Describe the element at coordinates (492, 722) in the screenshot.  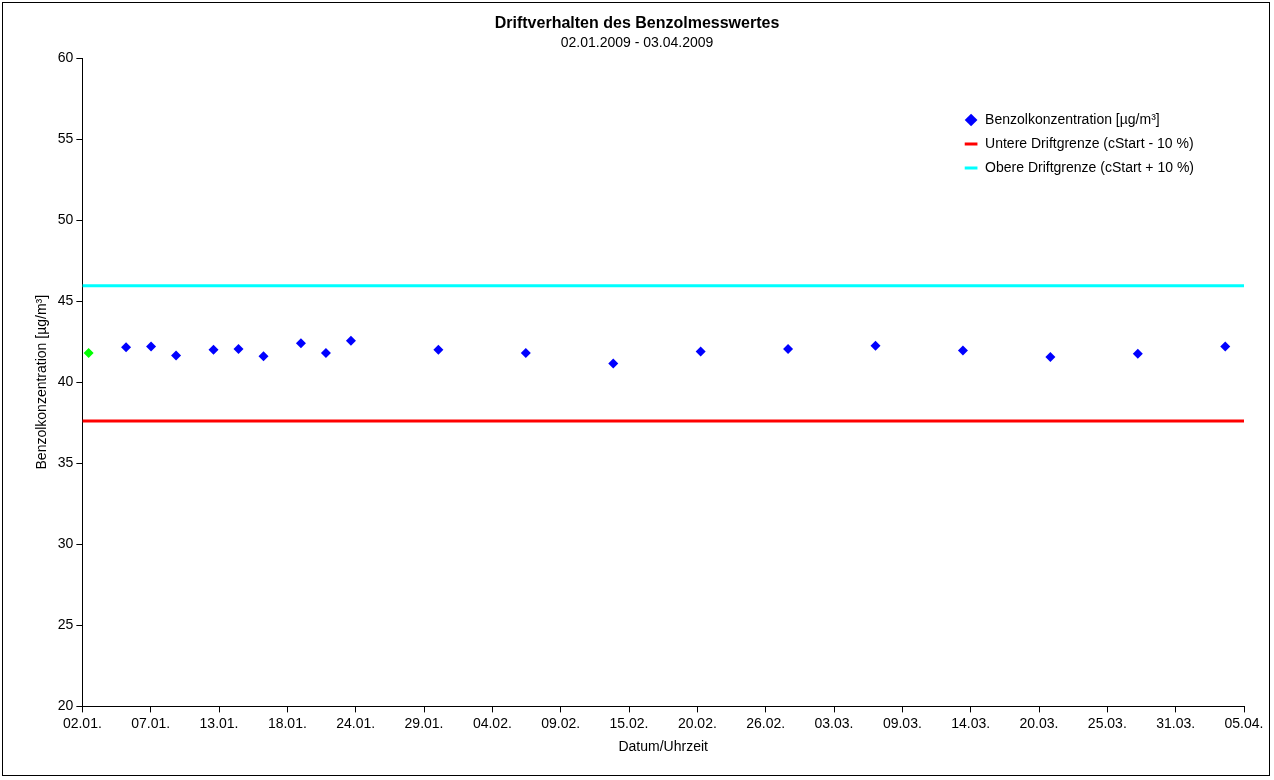
I see `x-tick-label: 04.02.` at that location.